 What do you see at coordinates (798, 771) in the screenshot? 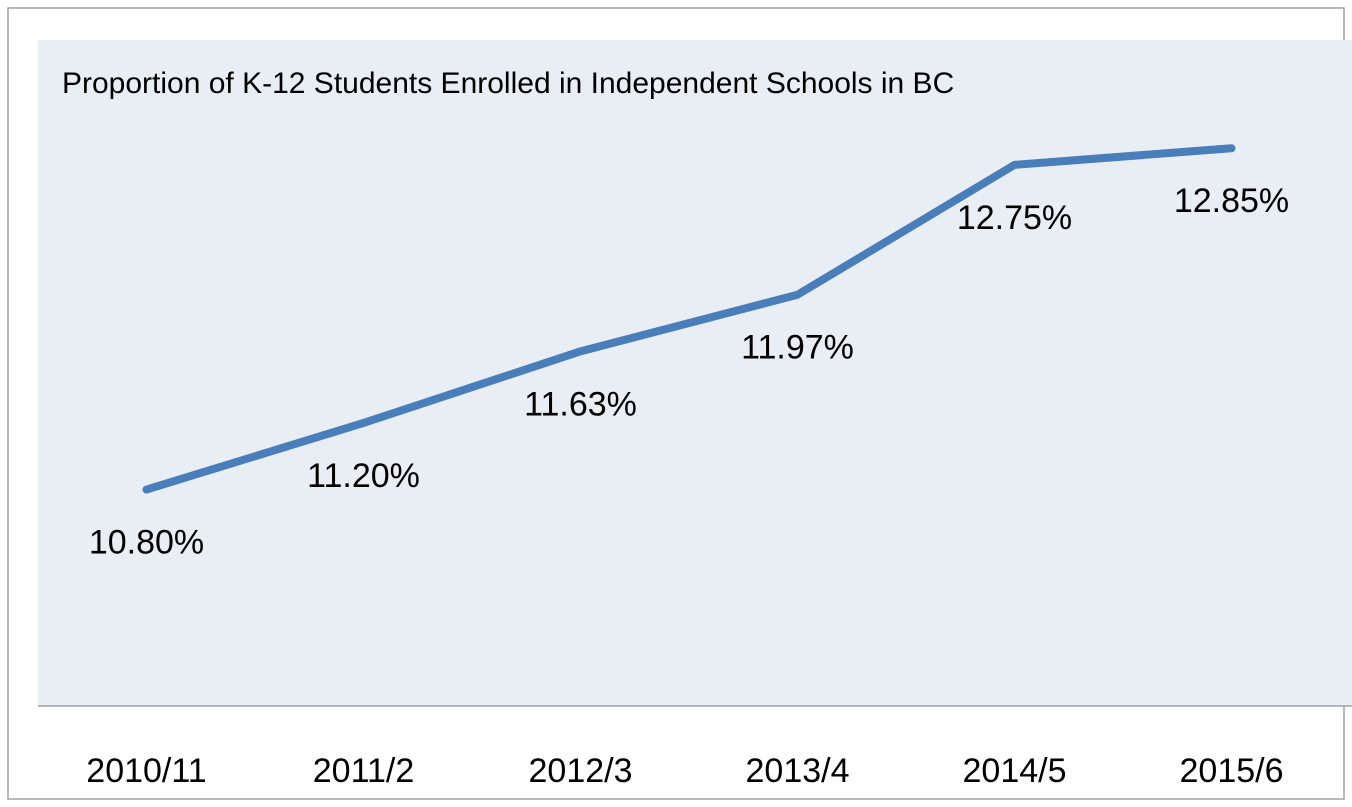
I see `x-tick-label: 2013/4` at bounding box center [798, 771].